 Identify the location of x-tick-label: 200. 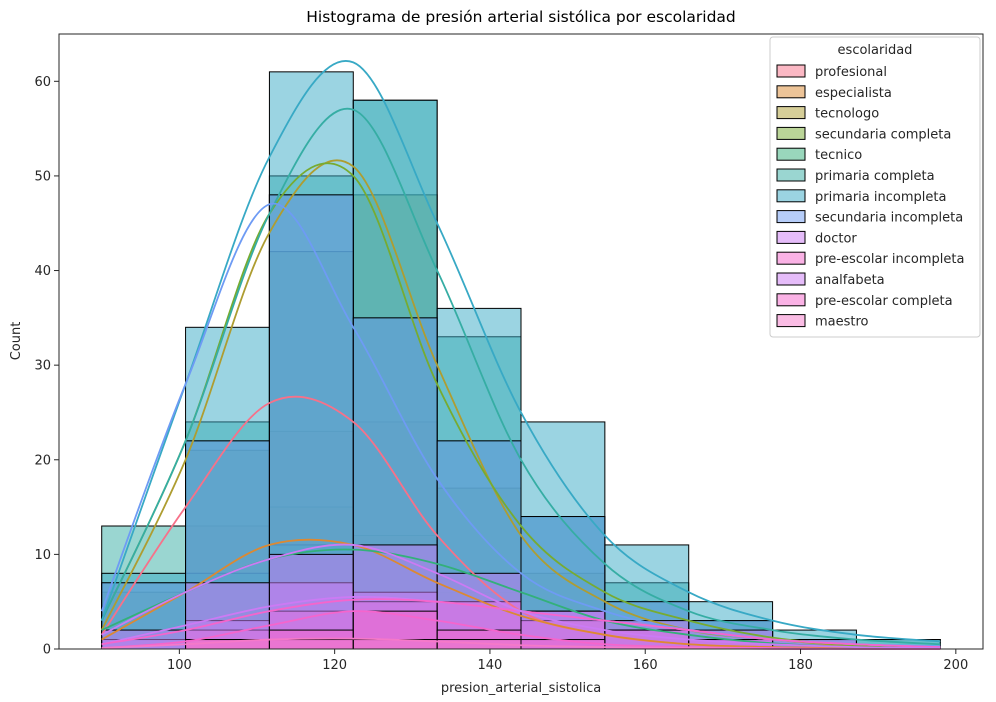
(955, 665).